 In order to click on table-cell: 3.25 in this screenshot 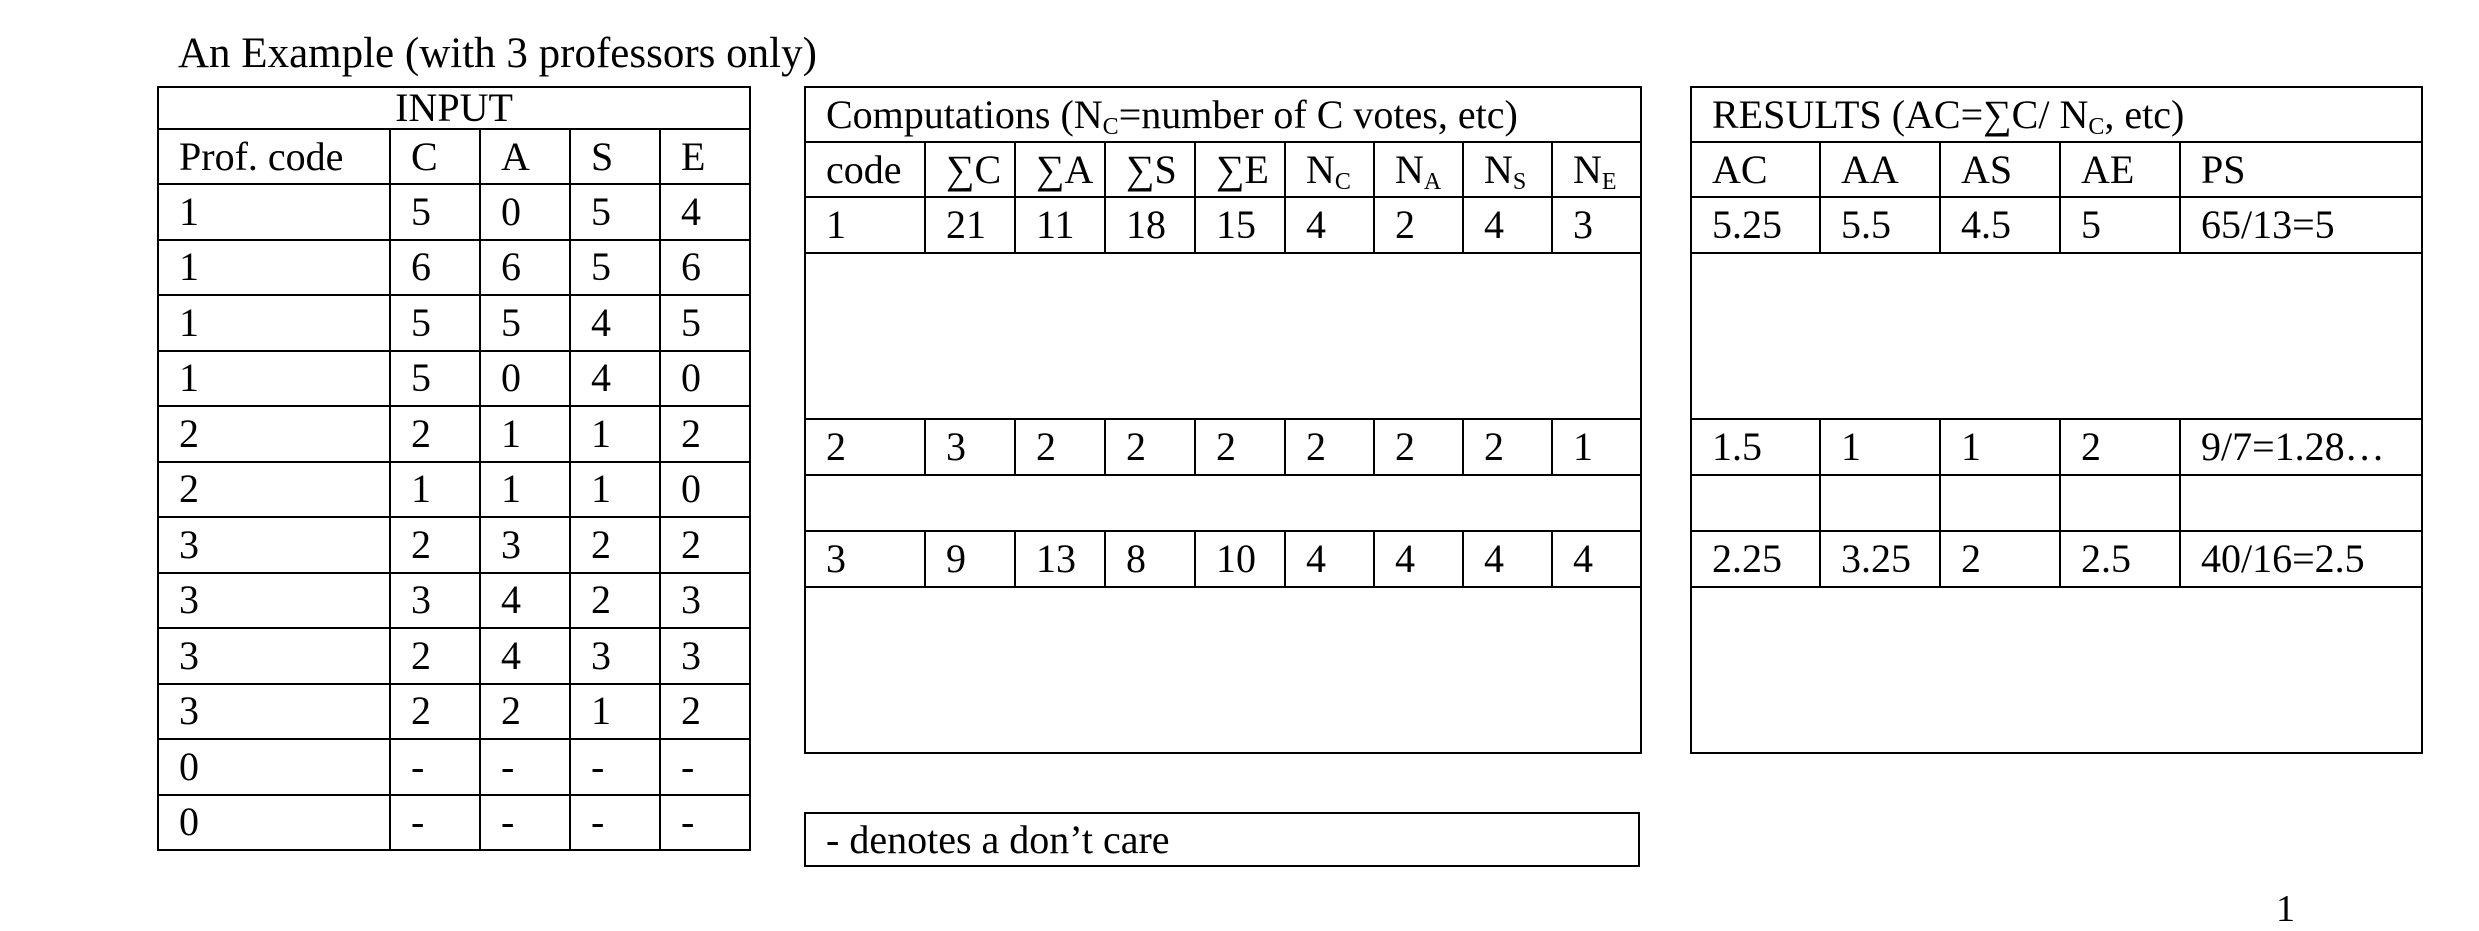, I will do `click(1880, 559)`.